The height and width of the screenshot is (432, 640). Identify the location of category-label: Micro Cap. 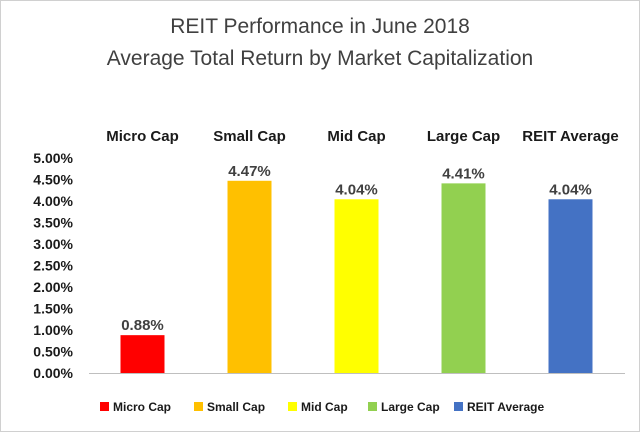
(142, 136).